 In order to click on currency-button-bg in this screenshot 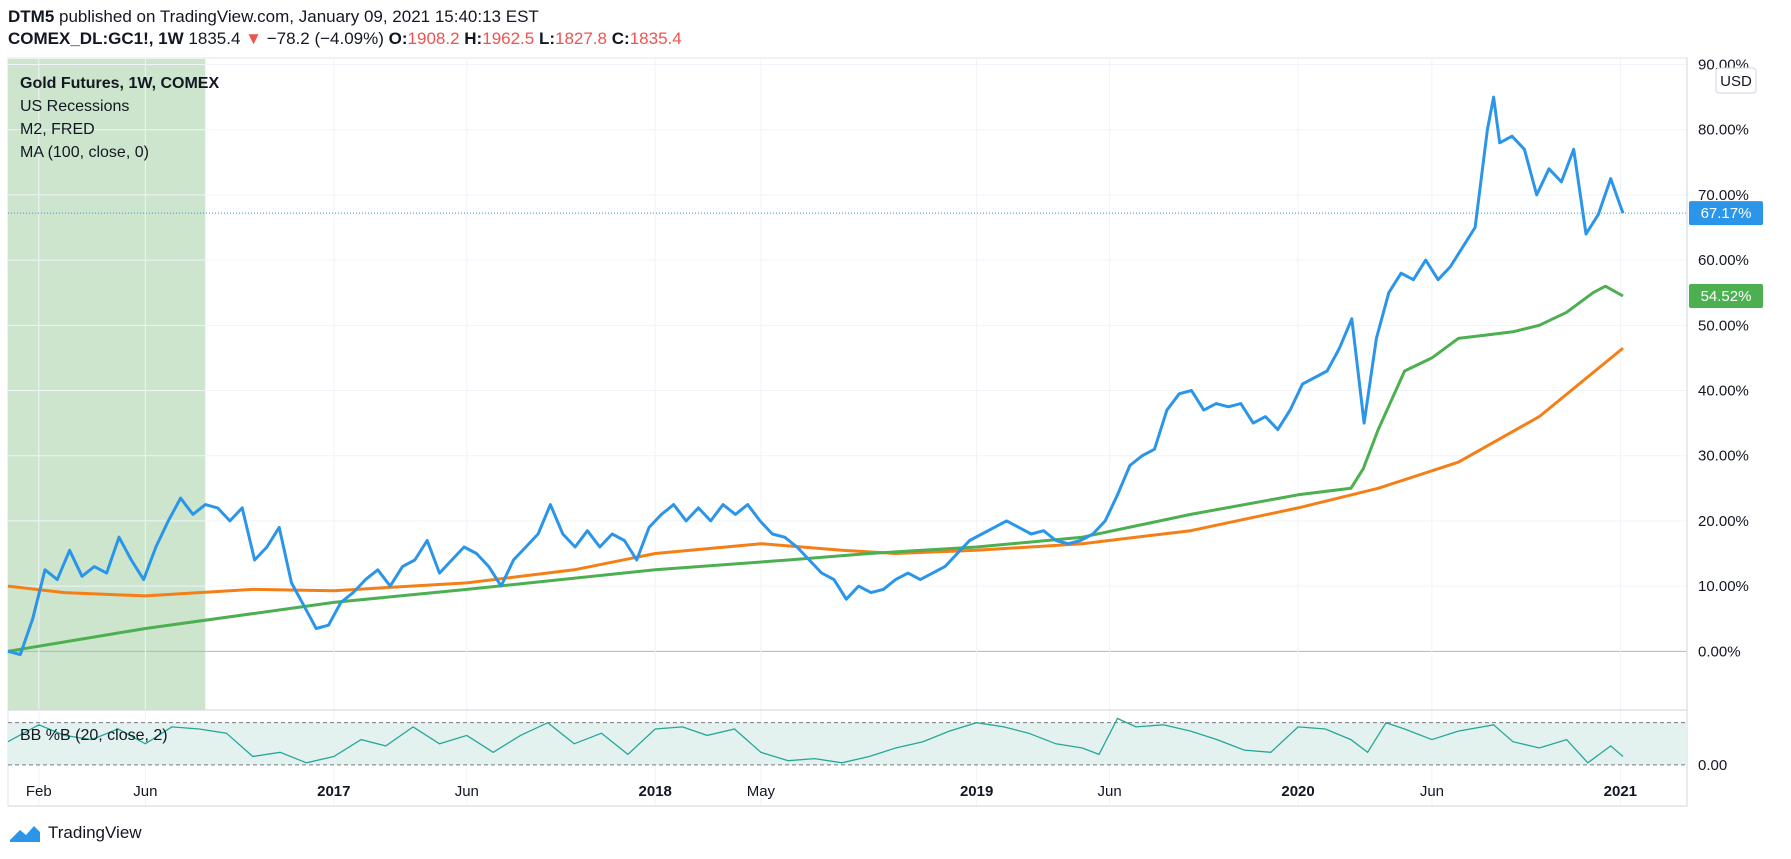, I will do `click(1736, 80)`.